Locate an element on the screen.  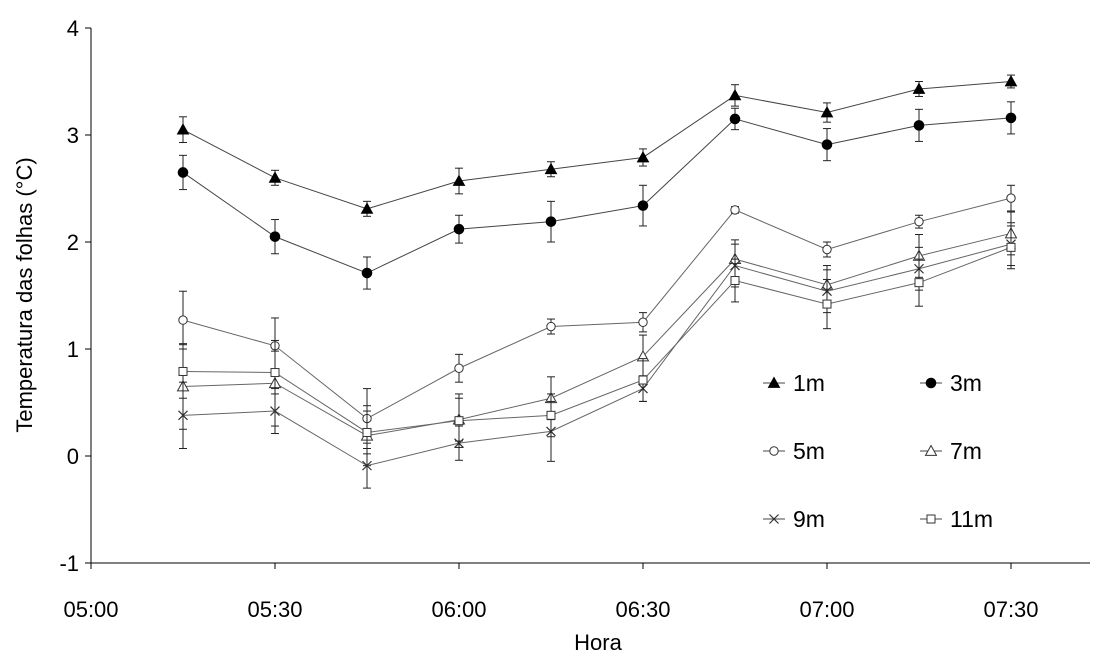
x-tick-label: 06:00 is located at coordinates (458, 609).